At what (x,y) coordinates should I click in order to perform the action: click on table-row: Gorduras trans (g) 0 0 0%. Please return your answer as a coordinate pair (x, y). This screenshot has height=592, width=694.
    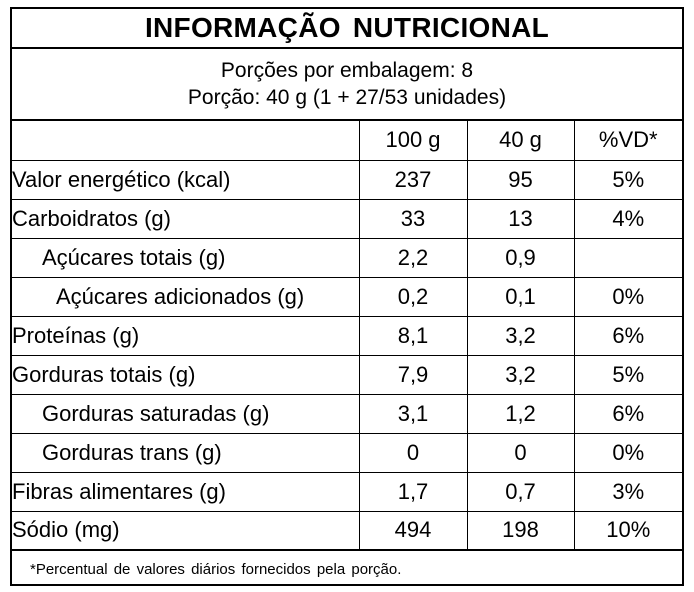
    Looking at the image, I should click on (347, 452).